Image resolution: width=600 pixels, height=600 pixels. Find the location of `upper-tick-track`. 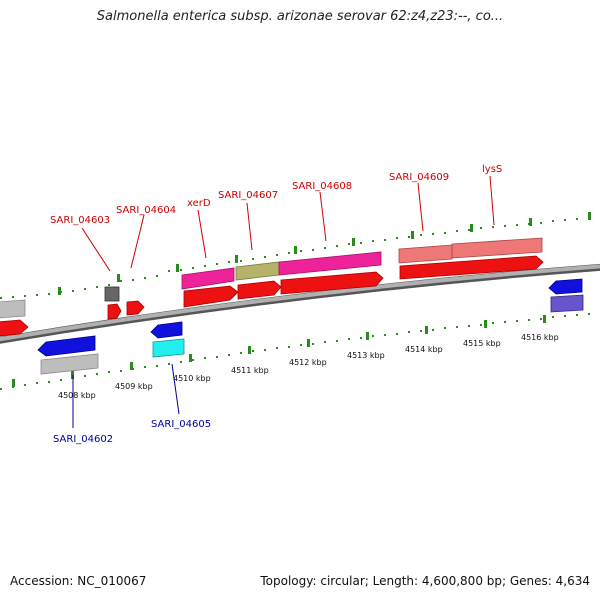

upper-tick-track is located at coordinates (295, 255).